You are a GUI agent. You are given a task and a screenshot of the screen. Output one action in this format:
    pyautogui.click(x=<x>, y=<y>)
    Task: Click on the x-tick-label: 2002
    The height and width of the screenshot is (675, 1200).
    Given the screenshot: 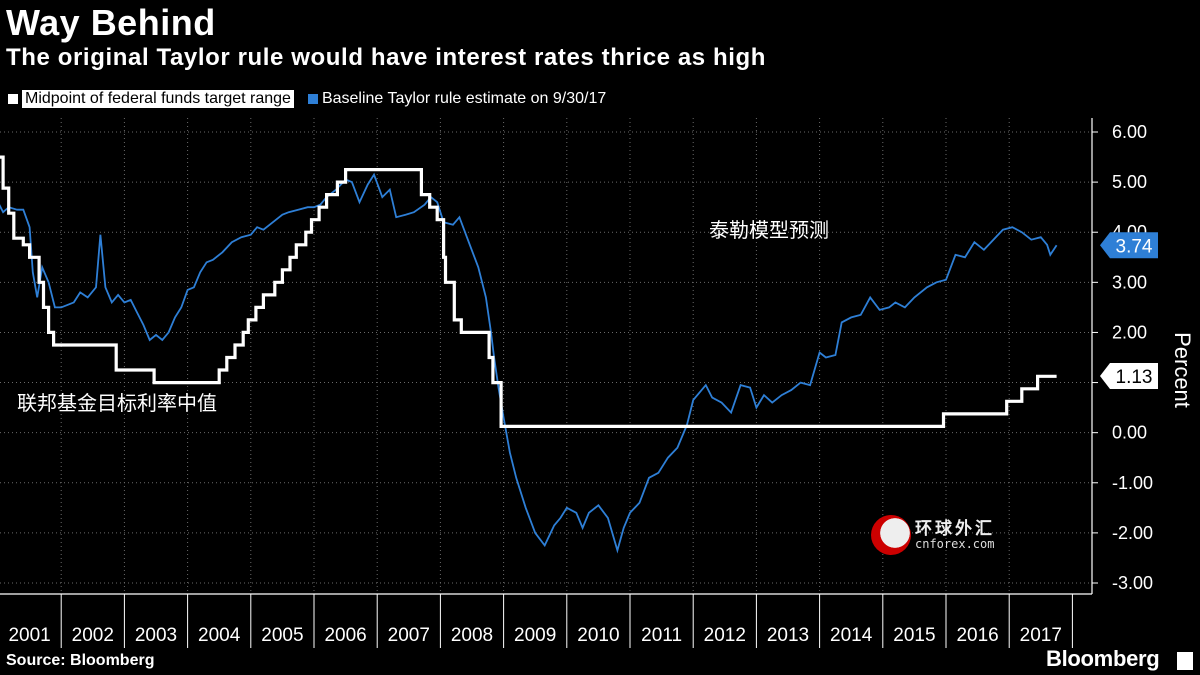 What is the action you would take?
    pyautogui.click(x=93, y=635)
    